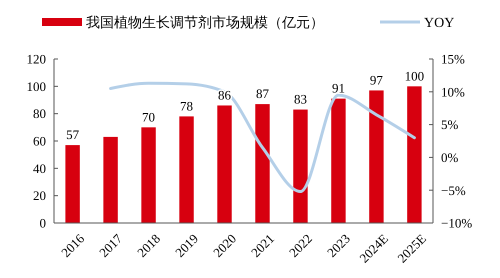 The image size is (500, 278). Describe the element at coordinates (39, 114) in the screenshot. I see `y-tick-label: 80` at that location.